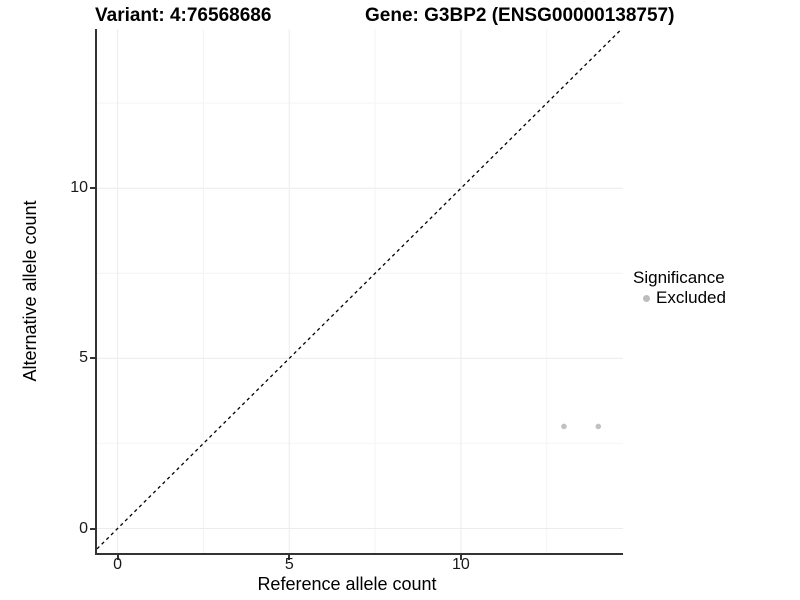 Image resolution: width=800 pixels, height=600 pixels. Describe the element at coordinates (118, 564) in the screenshot. I see `x-tick-label: 0` at that location.